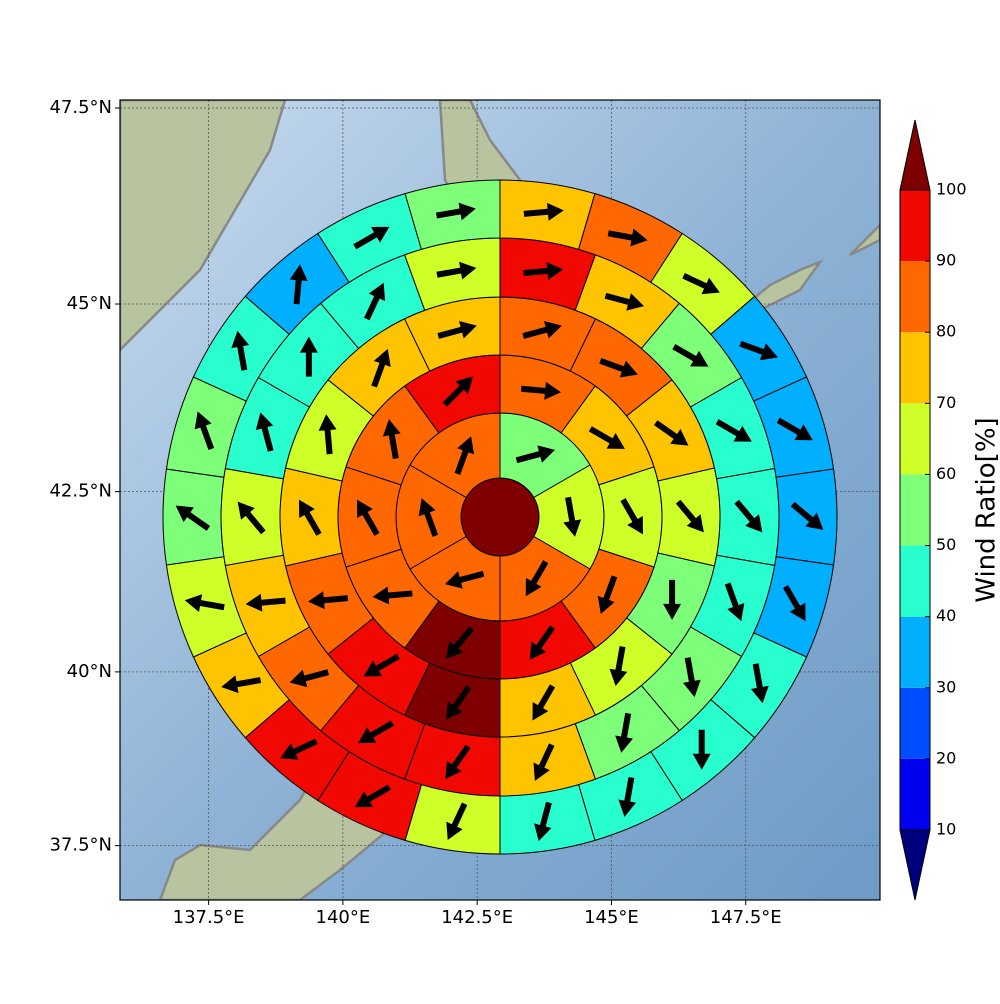  Describe the element at coordinates (946, 544) in the screenshot. I see `colorbar-tick-label: 50` at that location.